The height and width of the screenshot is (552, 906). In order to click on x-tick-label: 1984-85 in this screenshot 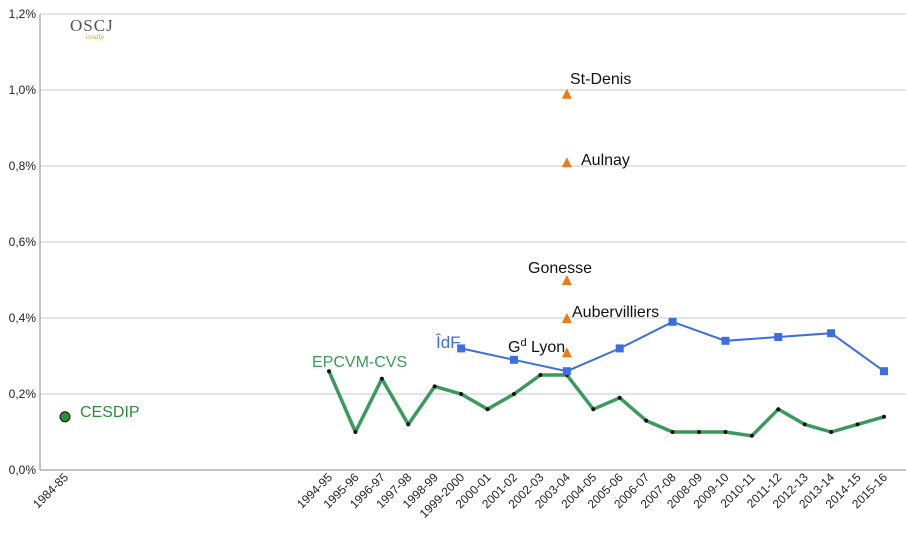, I will do `click(50, 490)`.